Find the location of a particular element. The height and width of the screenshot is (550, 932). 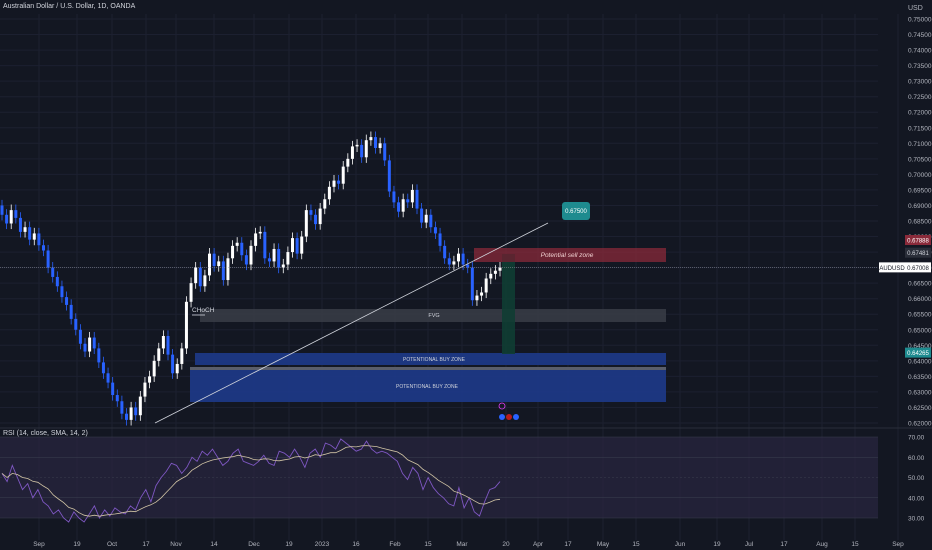

low-price-label-box is located at coordinates (918, 352).